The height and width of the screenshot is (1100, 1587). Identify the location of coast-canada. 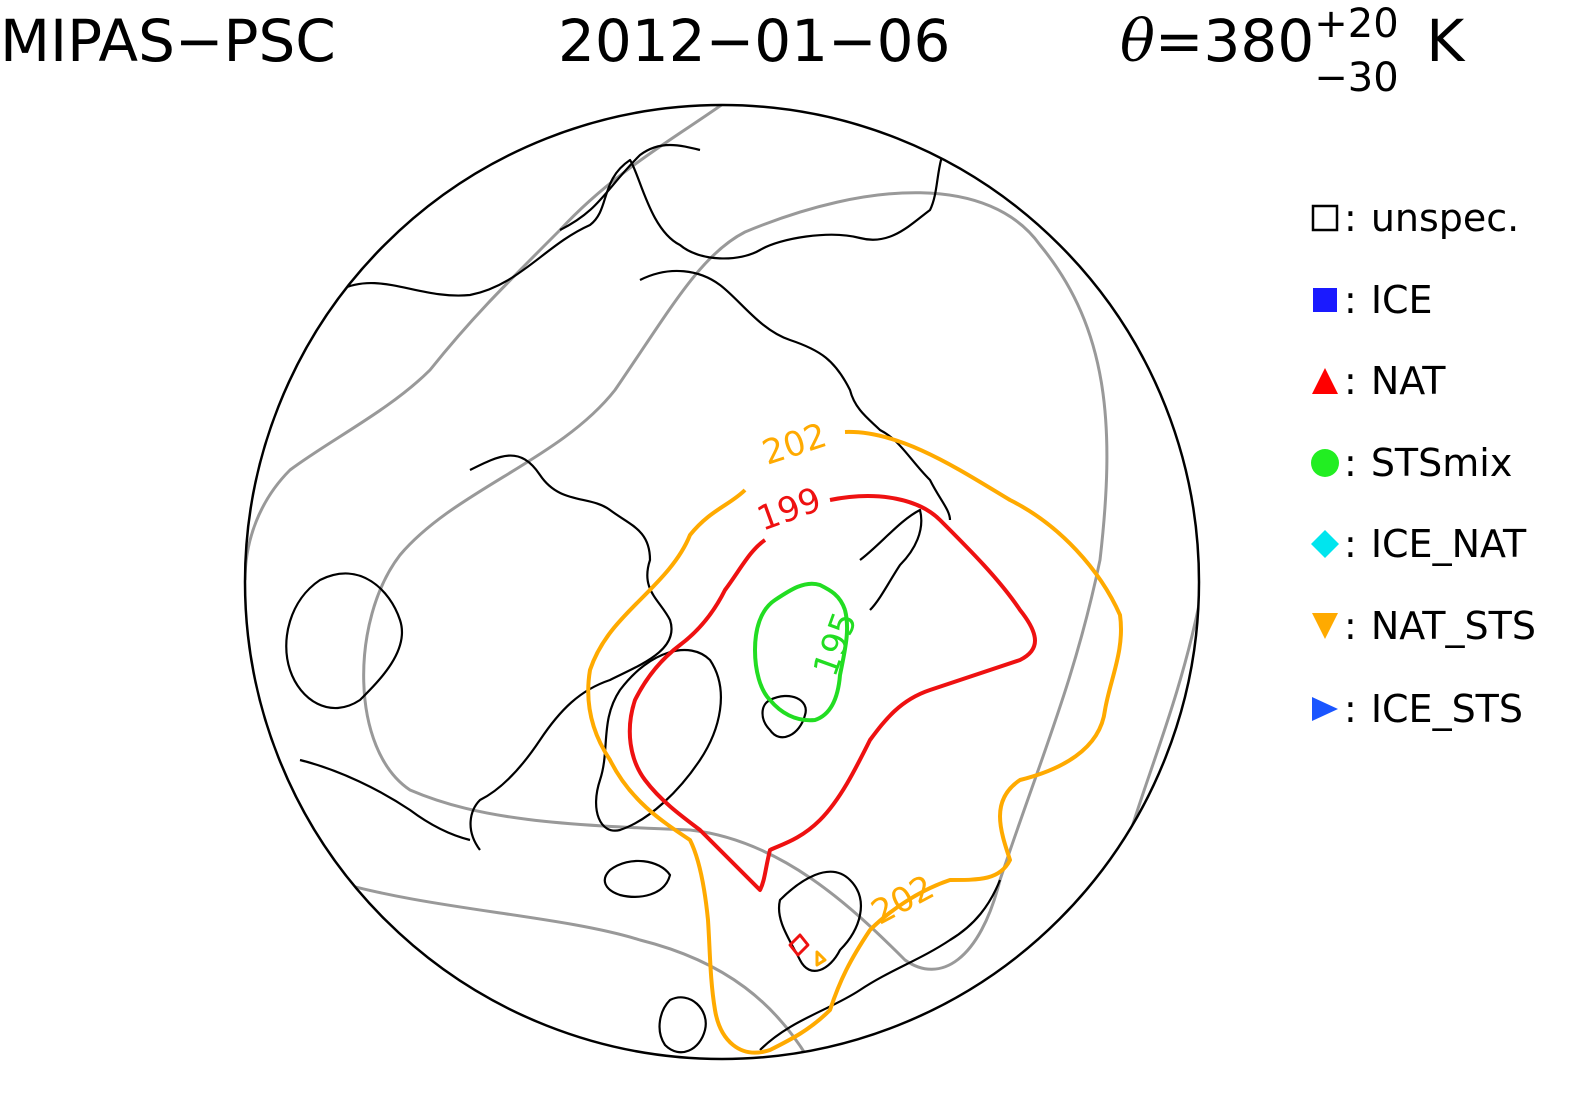
(385, 800).